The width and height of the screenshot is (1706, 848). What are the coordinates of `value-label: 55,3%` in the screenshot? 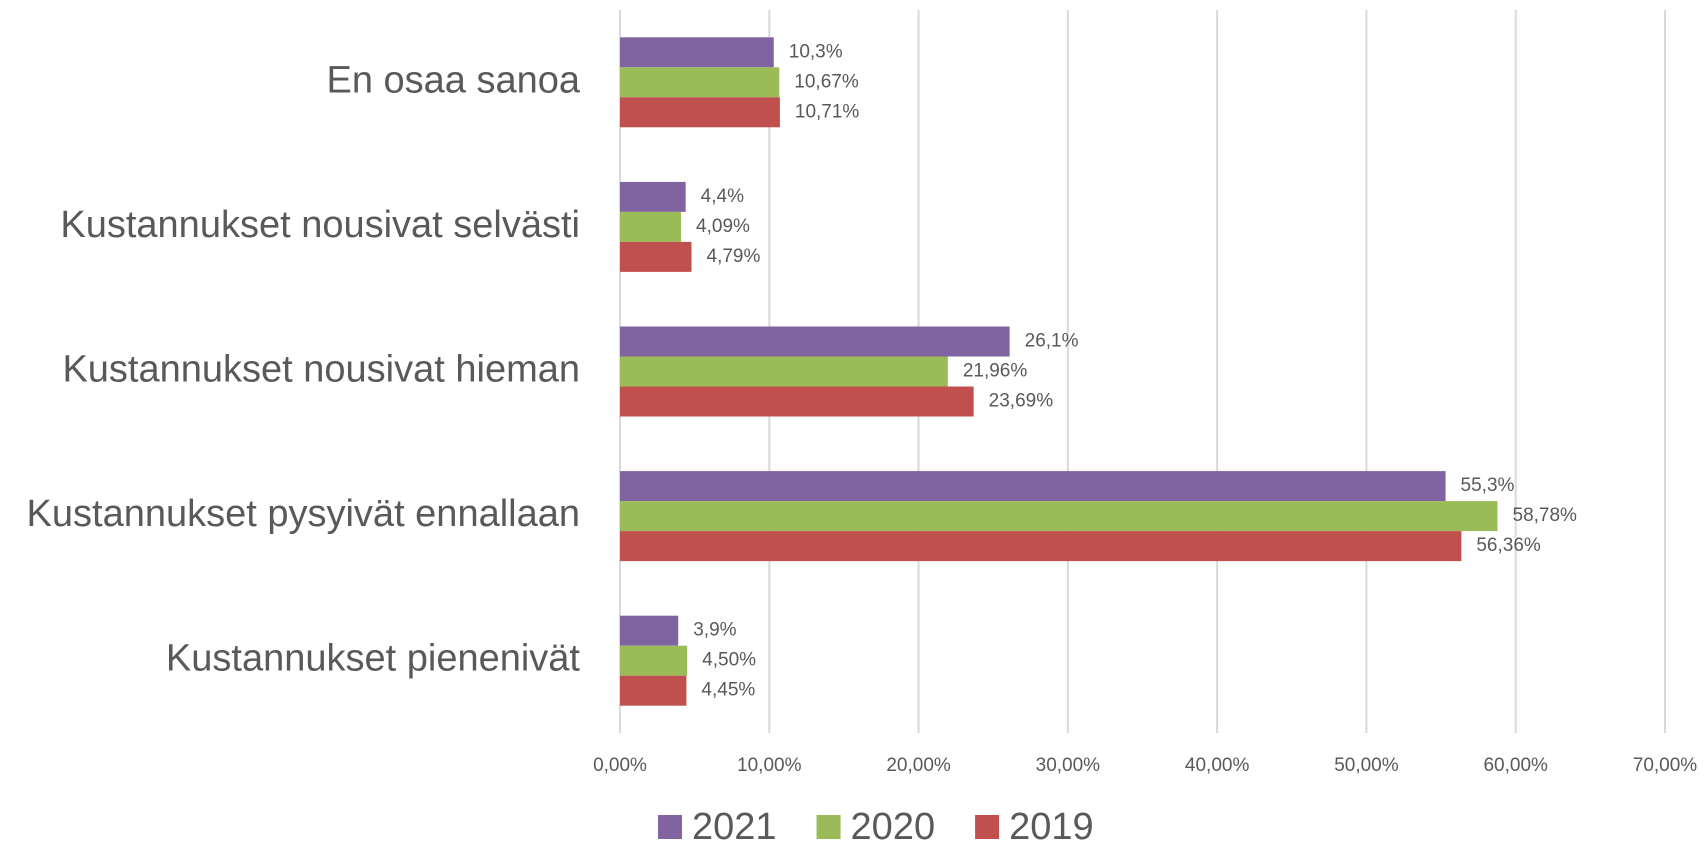 It's located at (1488, 485).